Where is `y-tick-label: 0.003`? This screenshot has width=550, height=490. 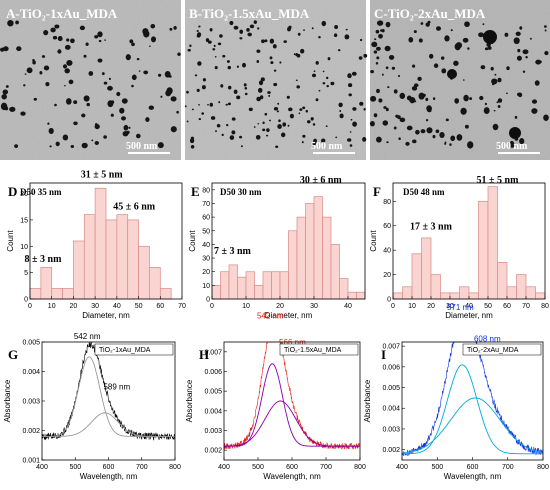 y-tick-label: 0.003 is located at coordinates (31, 402).